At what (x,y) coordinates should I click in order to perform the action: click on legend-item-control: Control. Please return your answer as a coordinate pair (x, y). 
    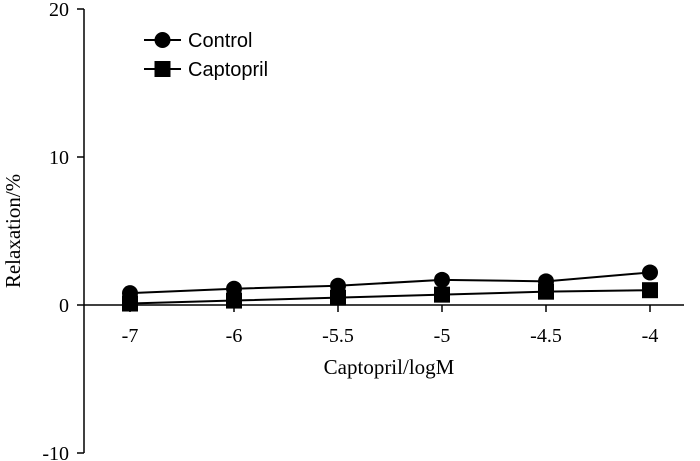
    Looking at the image, I should click on (198, 41).